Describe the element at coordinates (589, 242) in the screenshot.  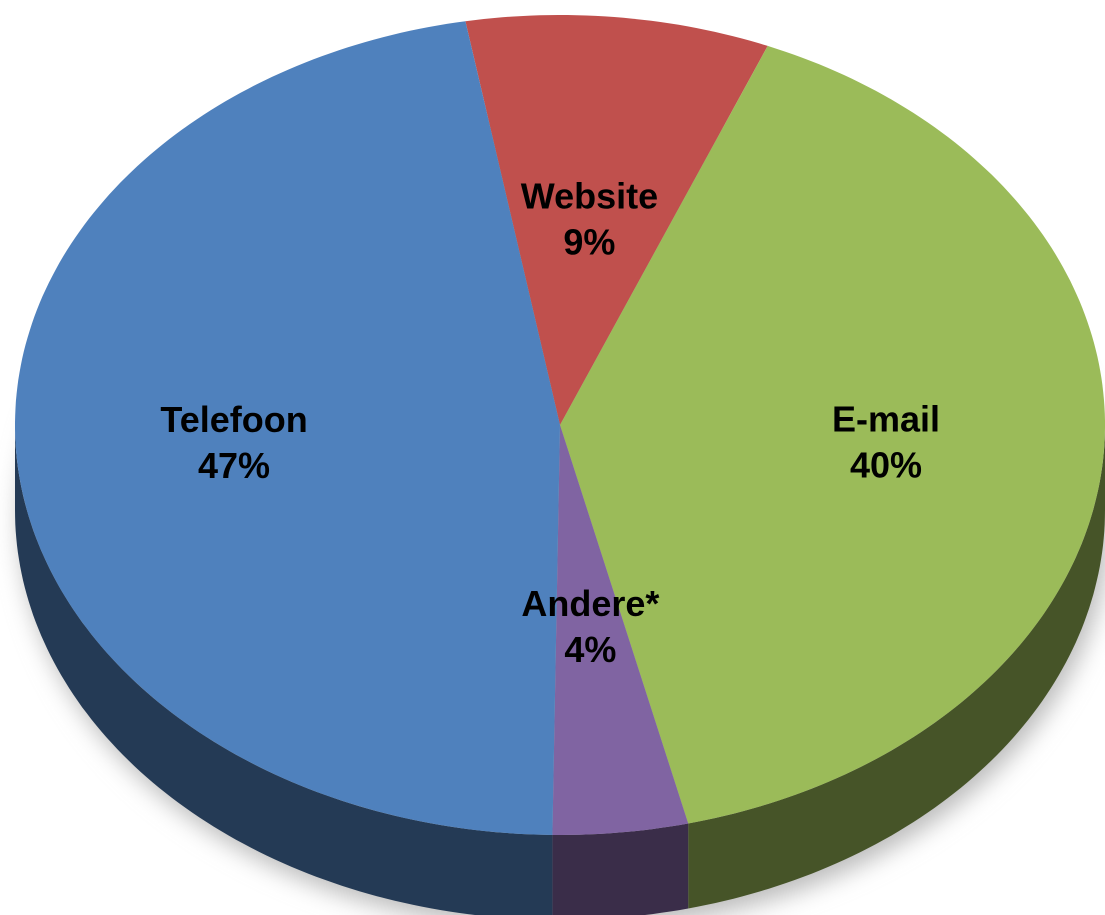
I see `slice-value-label: 9%` at that location.